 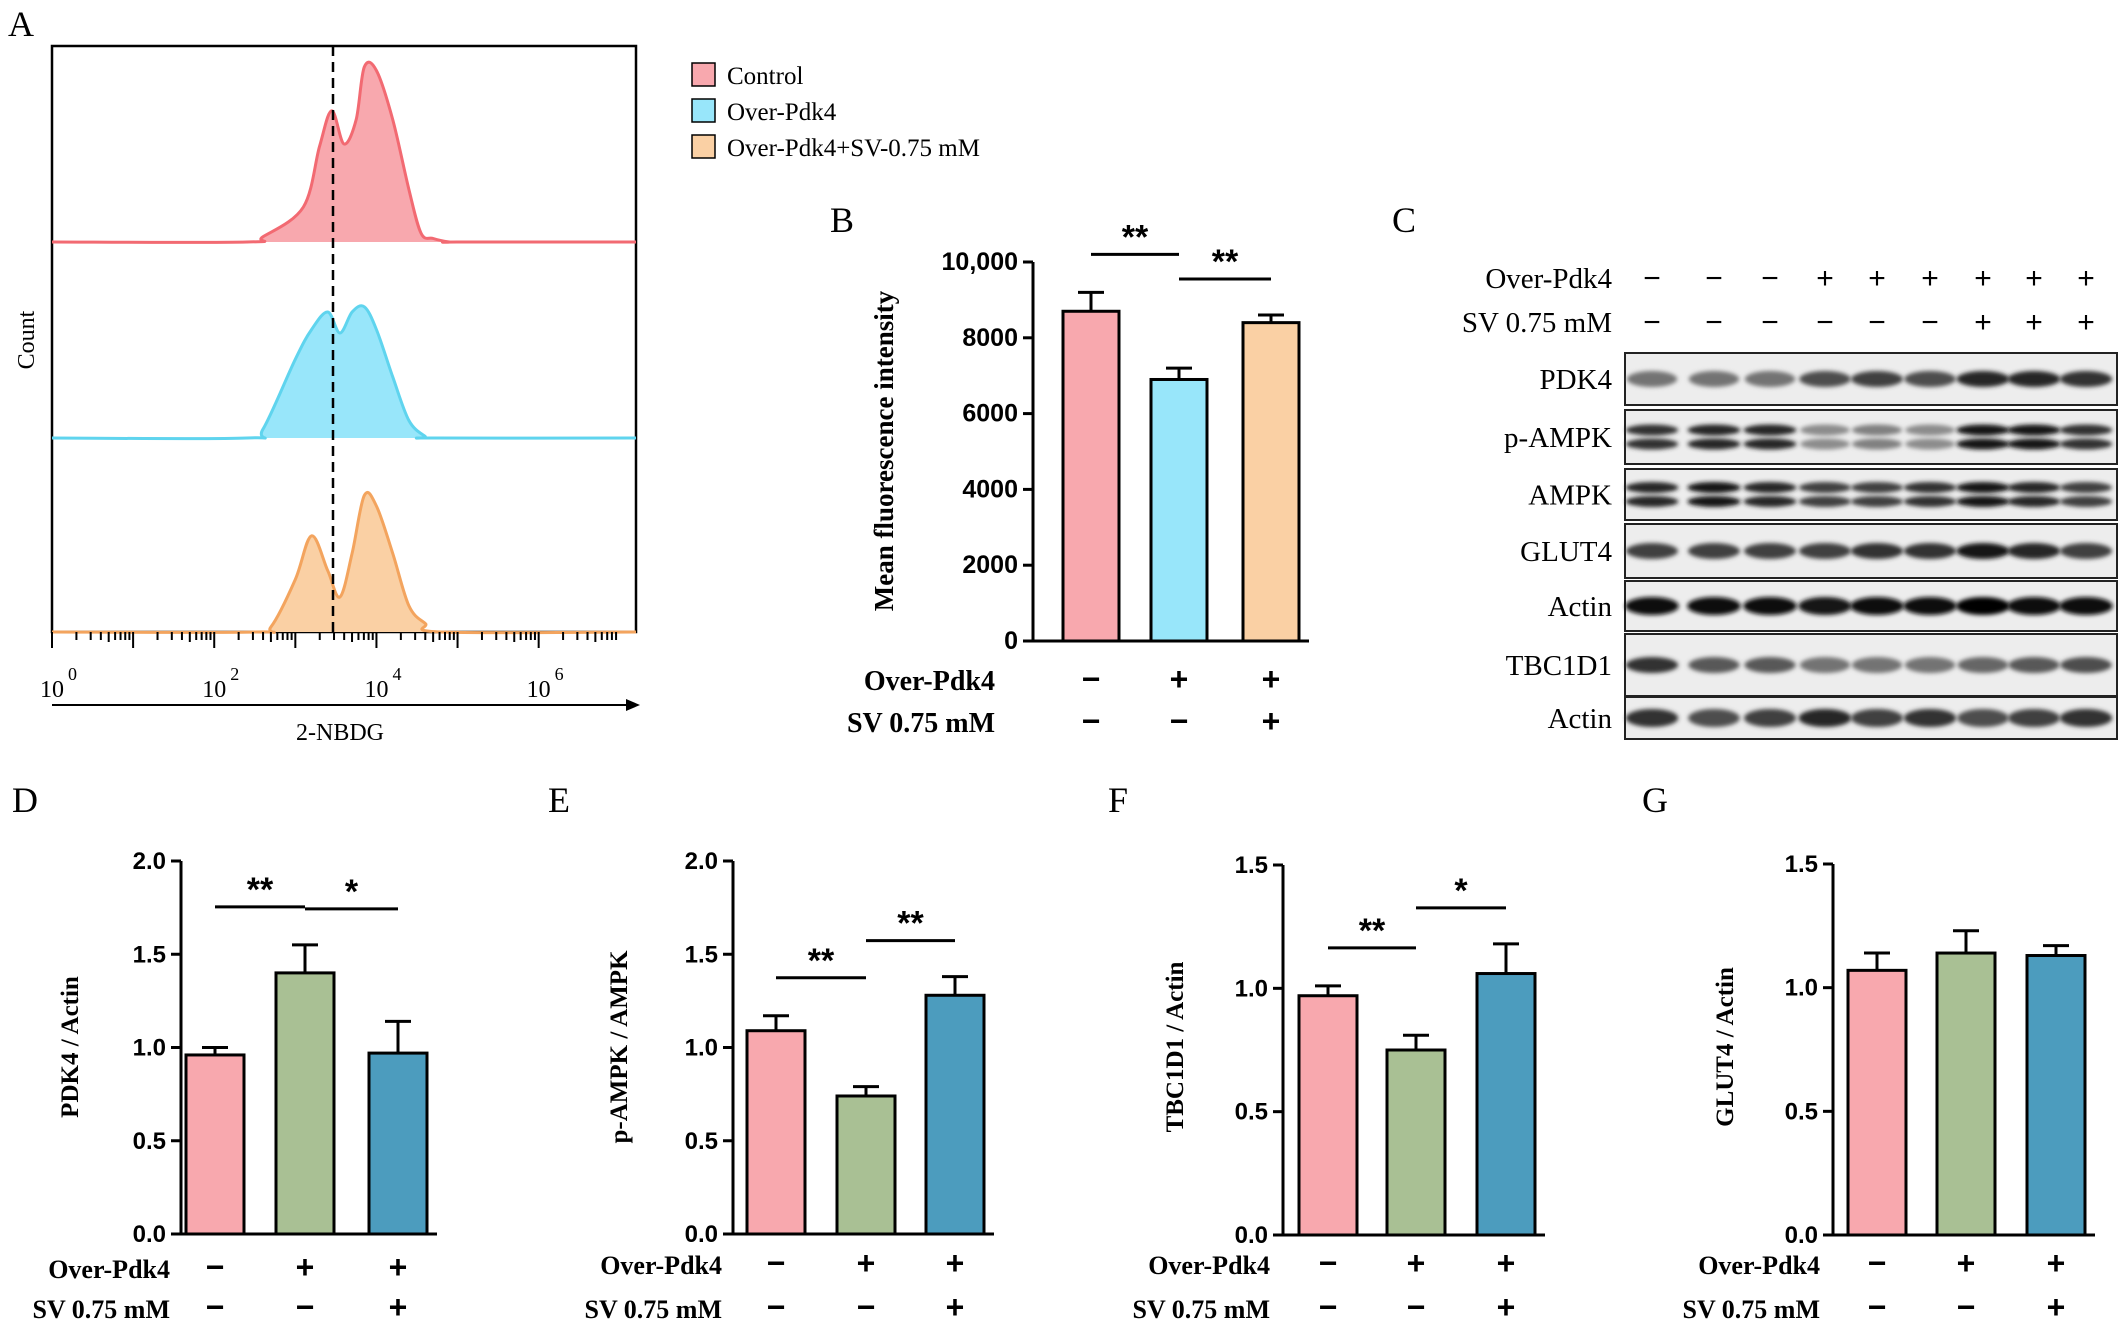 I want to click on y-tick-label: 8000, so click(x=990, y=338).